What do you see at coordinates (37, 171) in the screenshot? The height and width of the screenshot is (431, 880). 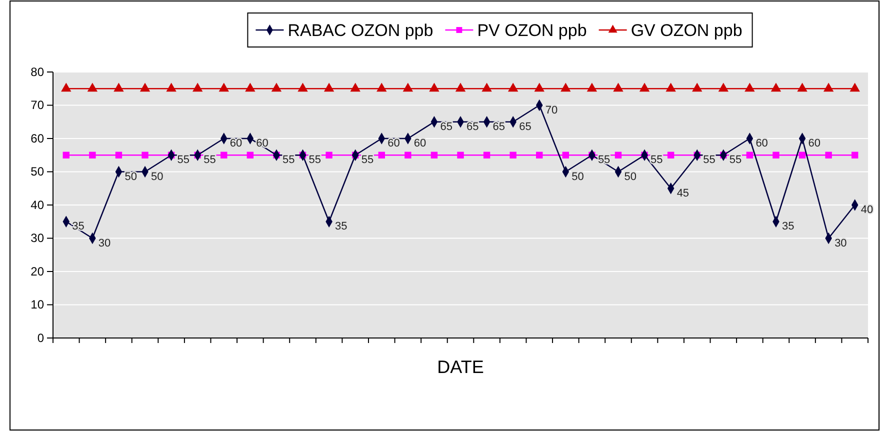 I see `y-tick-label: 50` at bounding box center [37, 171].